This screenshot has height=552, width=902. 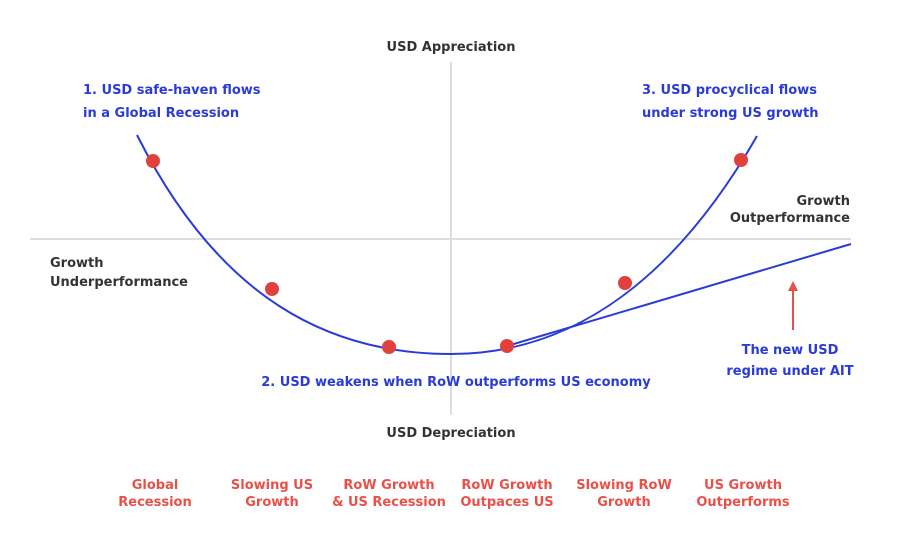 What do you see at coordinates (729, 90) in the screenshot?
I see `annotation: 3. USD procyclical flows` at bounding box center [729, 90].